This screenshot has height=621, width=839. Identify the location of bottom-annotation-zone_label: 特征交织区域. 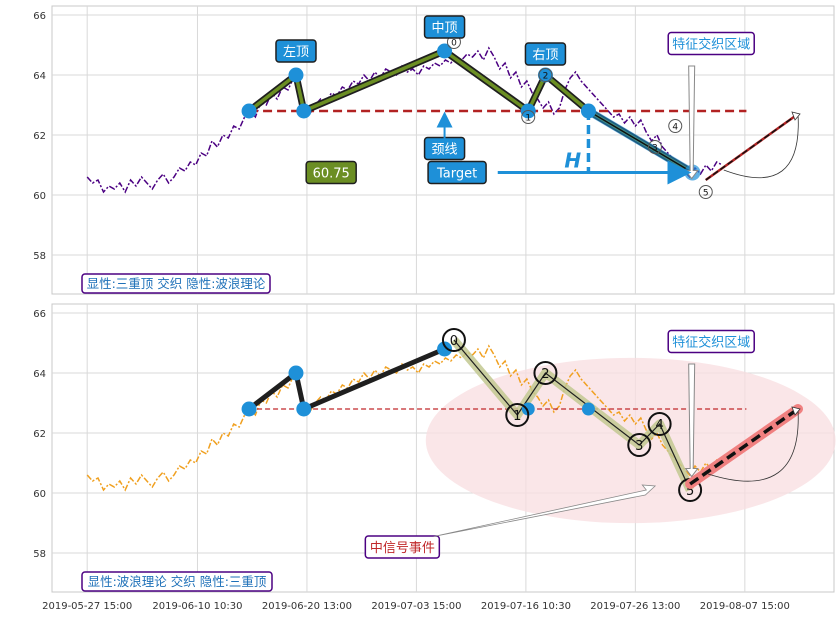
(711, 341).